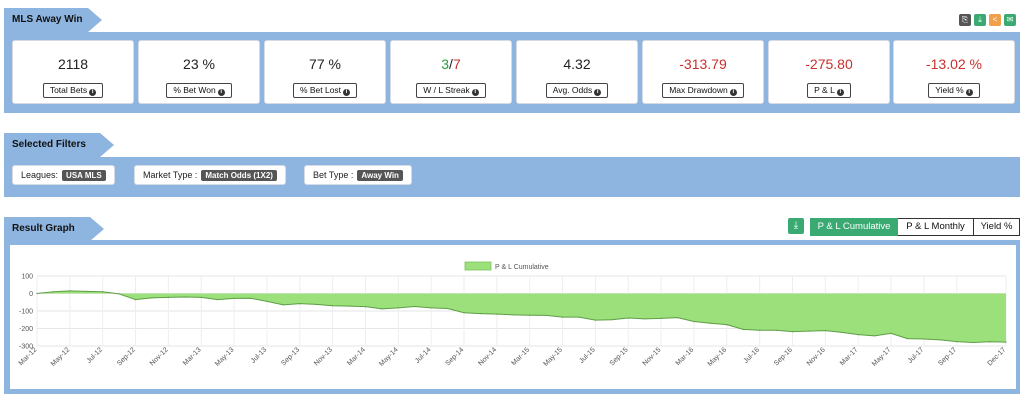 This screenshot has width=1024, height=402. What do you see at coordinates (577, 90) in the screenshot?
I see `stat-label: Avg. Odds i` at bounding box center [577, 90].